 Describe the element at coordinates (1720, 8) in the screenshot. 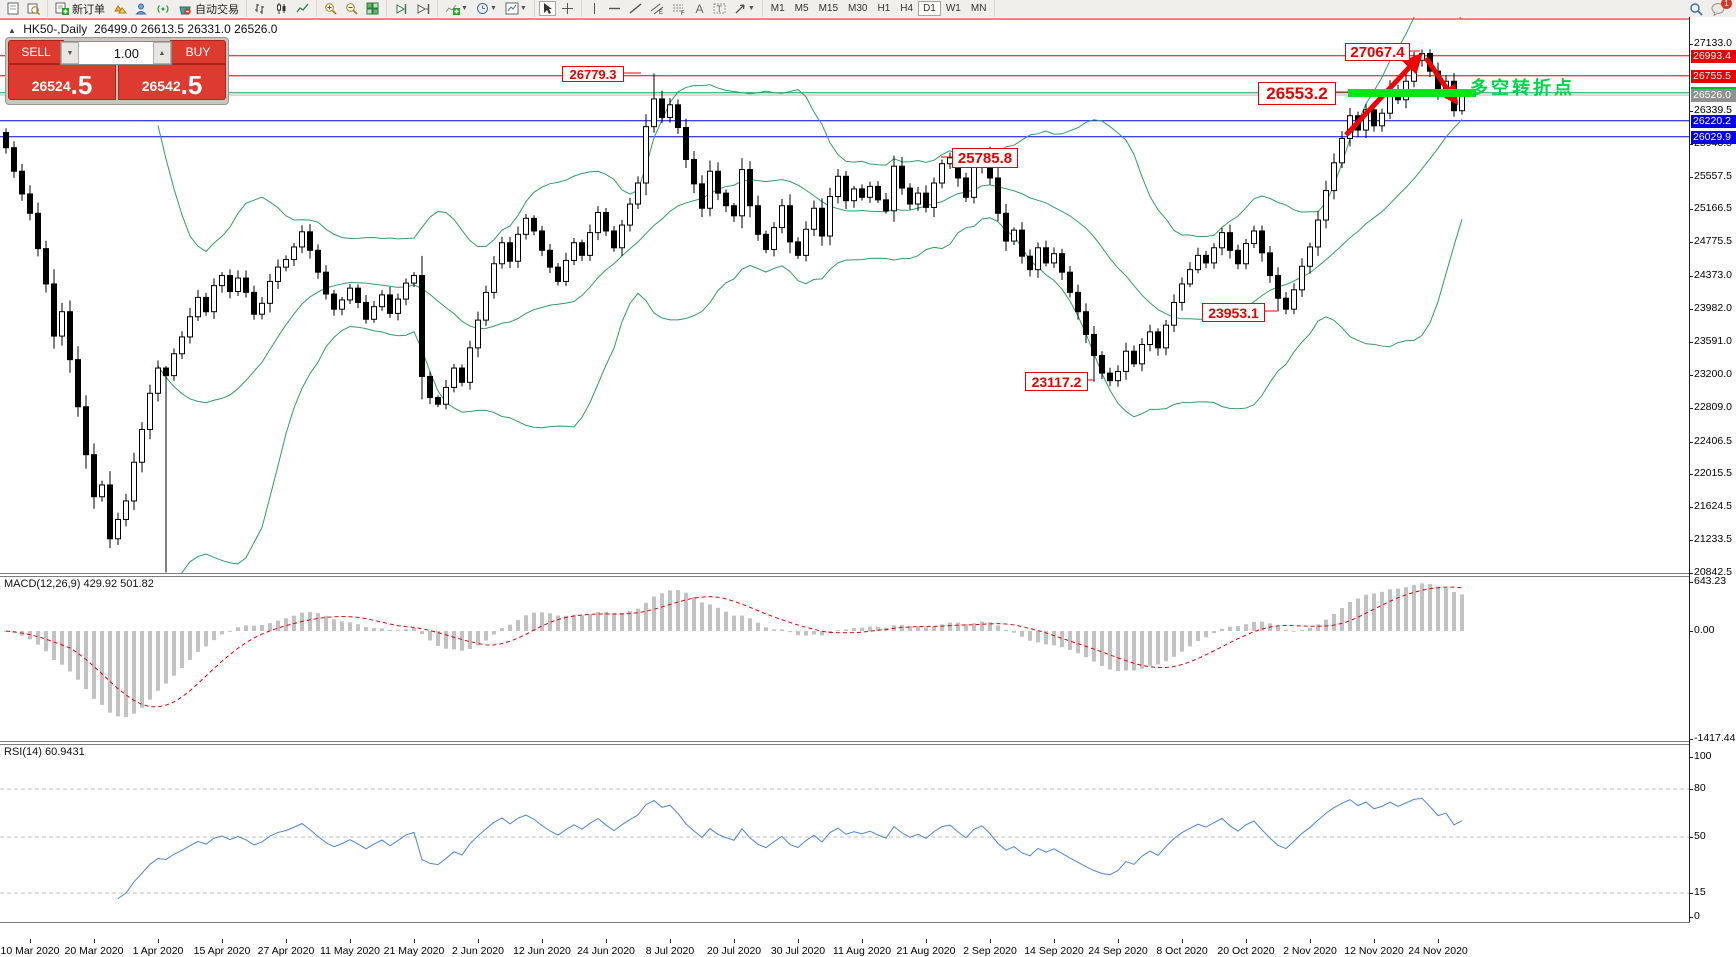

I see `notifications-icon: 1` at that location.